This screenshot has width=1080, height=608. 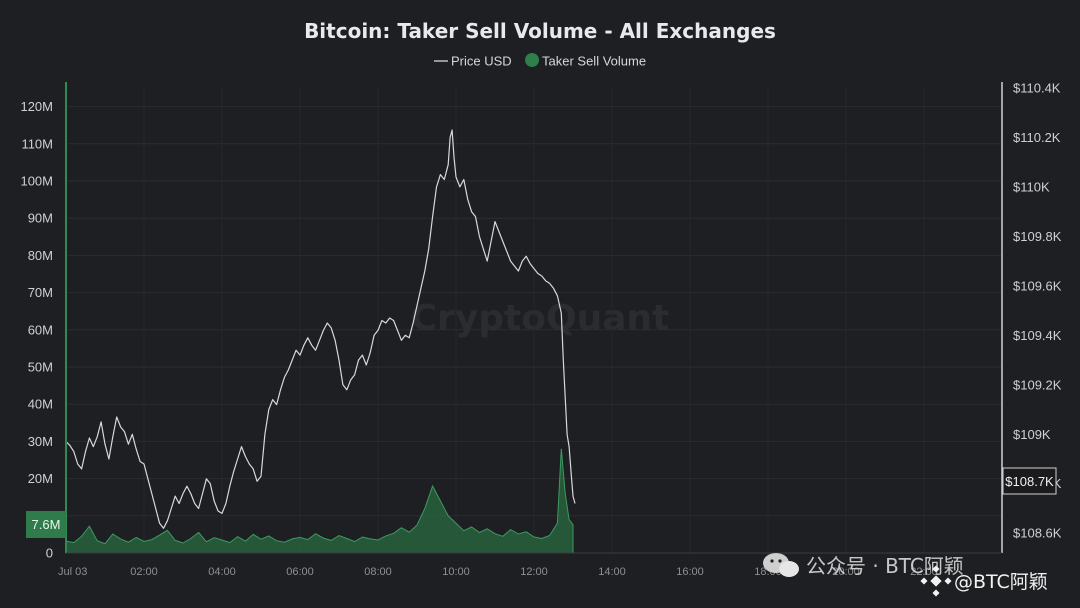 What do you see at coordinates (1037, 285) in the screenshot?
I see `y-right-tick-label: $109.6K` at bounding box center [1037, 285].